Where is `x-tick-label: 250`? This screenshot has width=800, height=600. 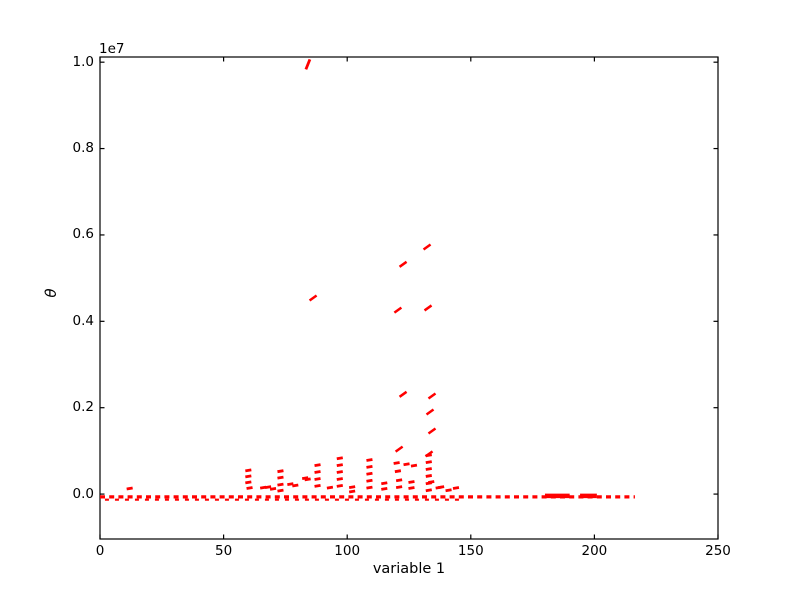
x-tick-label: 250 is located at coordinates (718, 551).